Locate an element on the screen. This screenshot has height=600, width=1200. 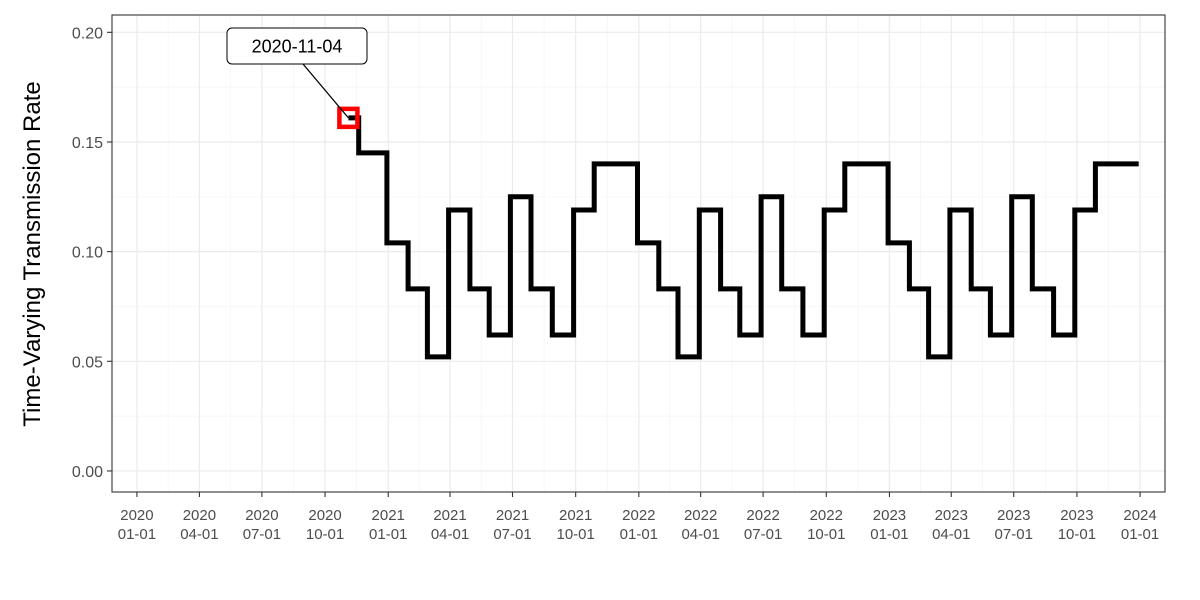
y-axis: 0.00 0.05 0.10 0.15 0.20 is located at coordinates (92, 253).